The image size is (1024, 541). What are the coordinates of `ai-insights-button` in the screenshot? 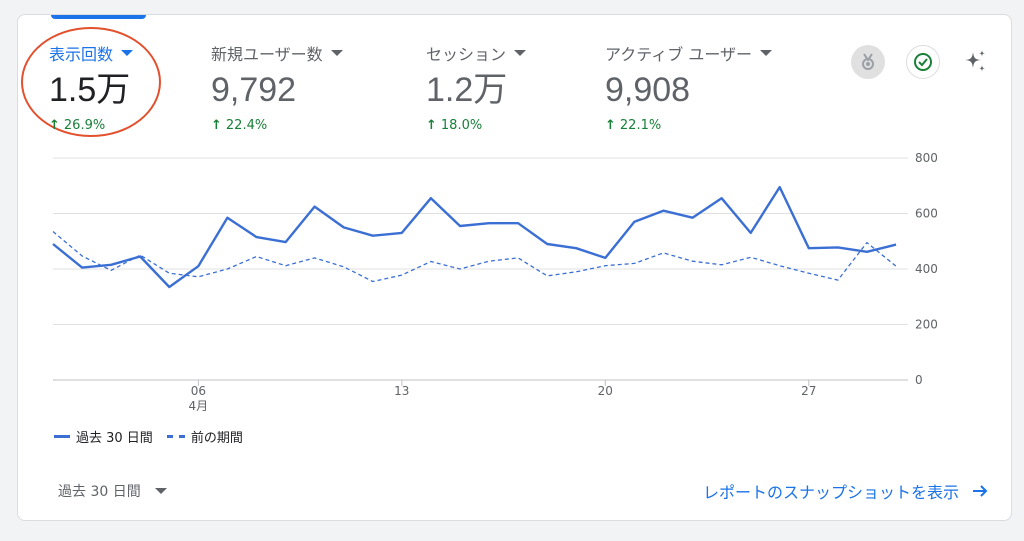 It's located at (975, 62).